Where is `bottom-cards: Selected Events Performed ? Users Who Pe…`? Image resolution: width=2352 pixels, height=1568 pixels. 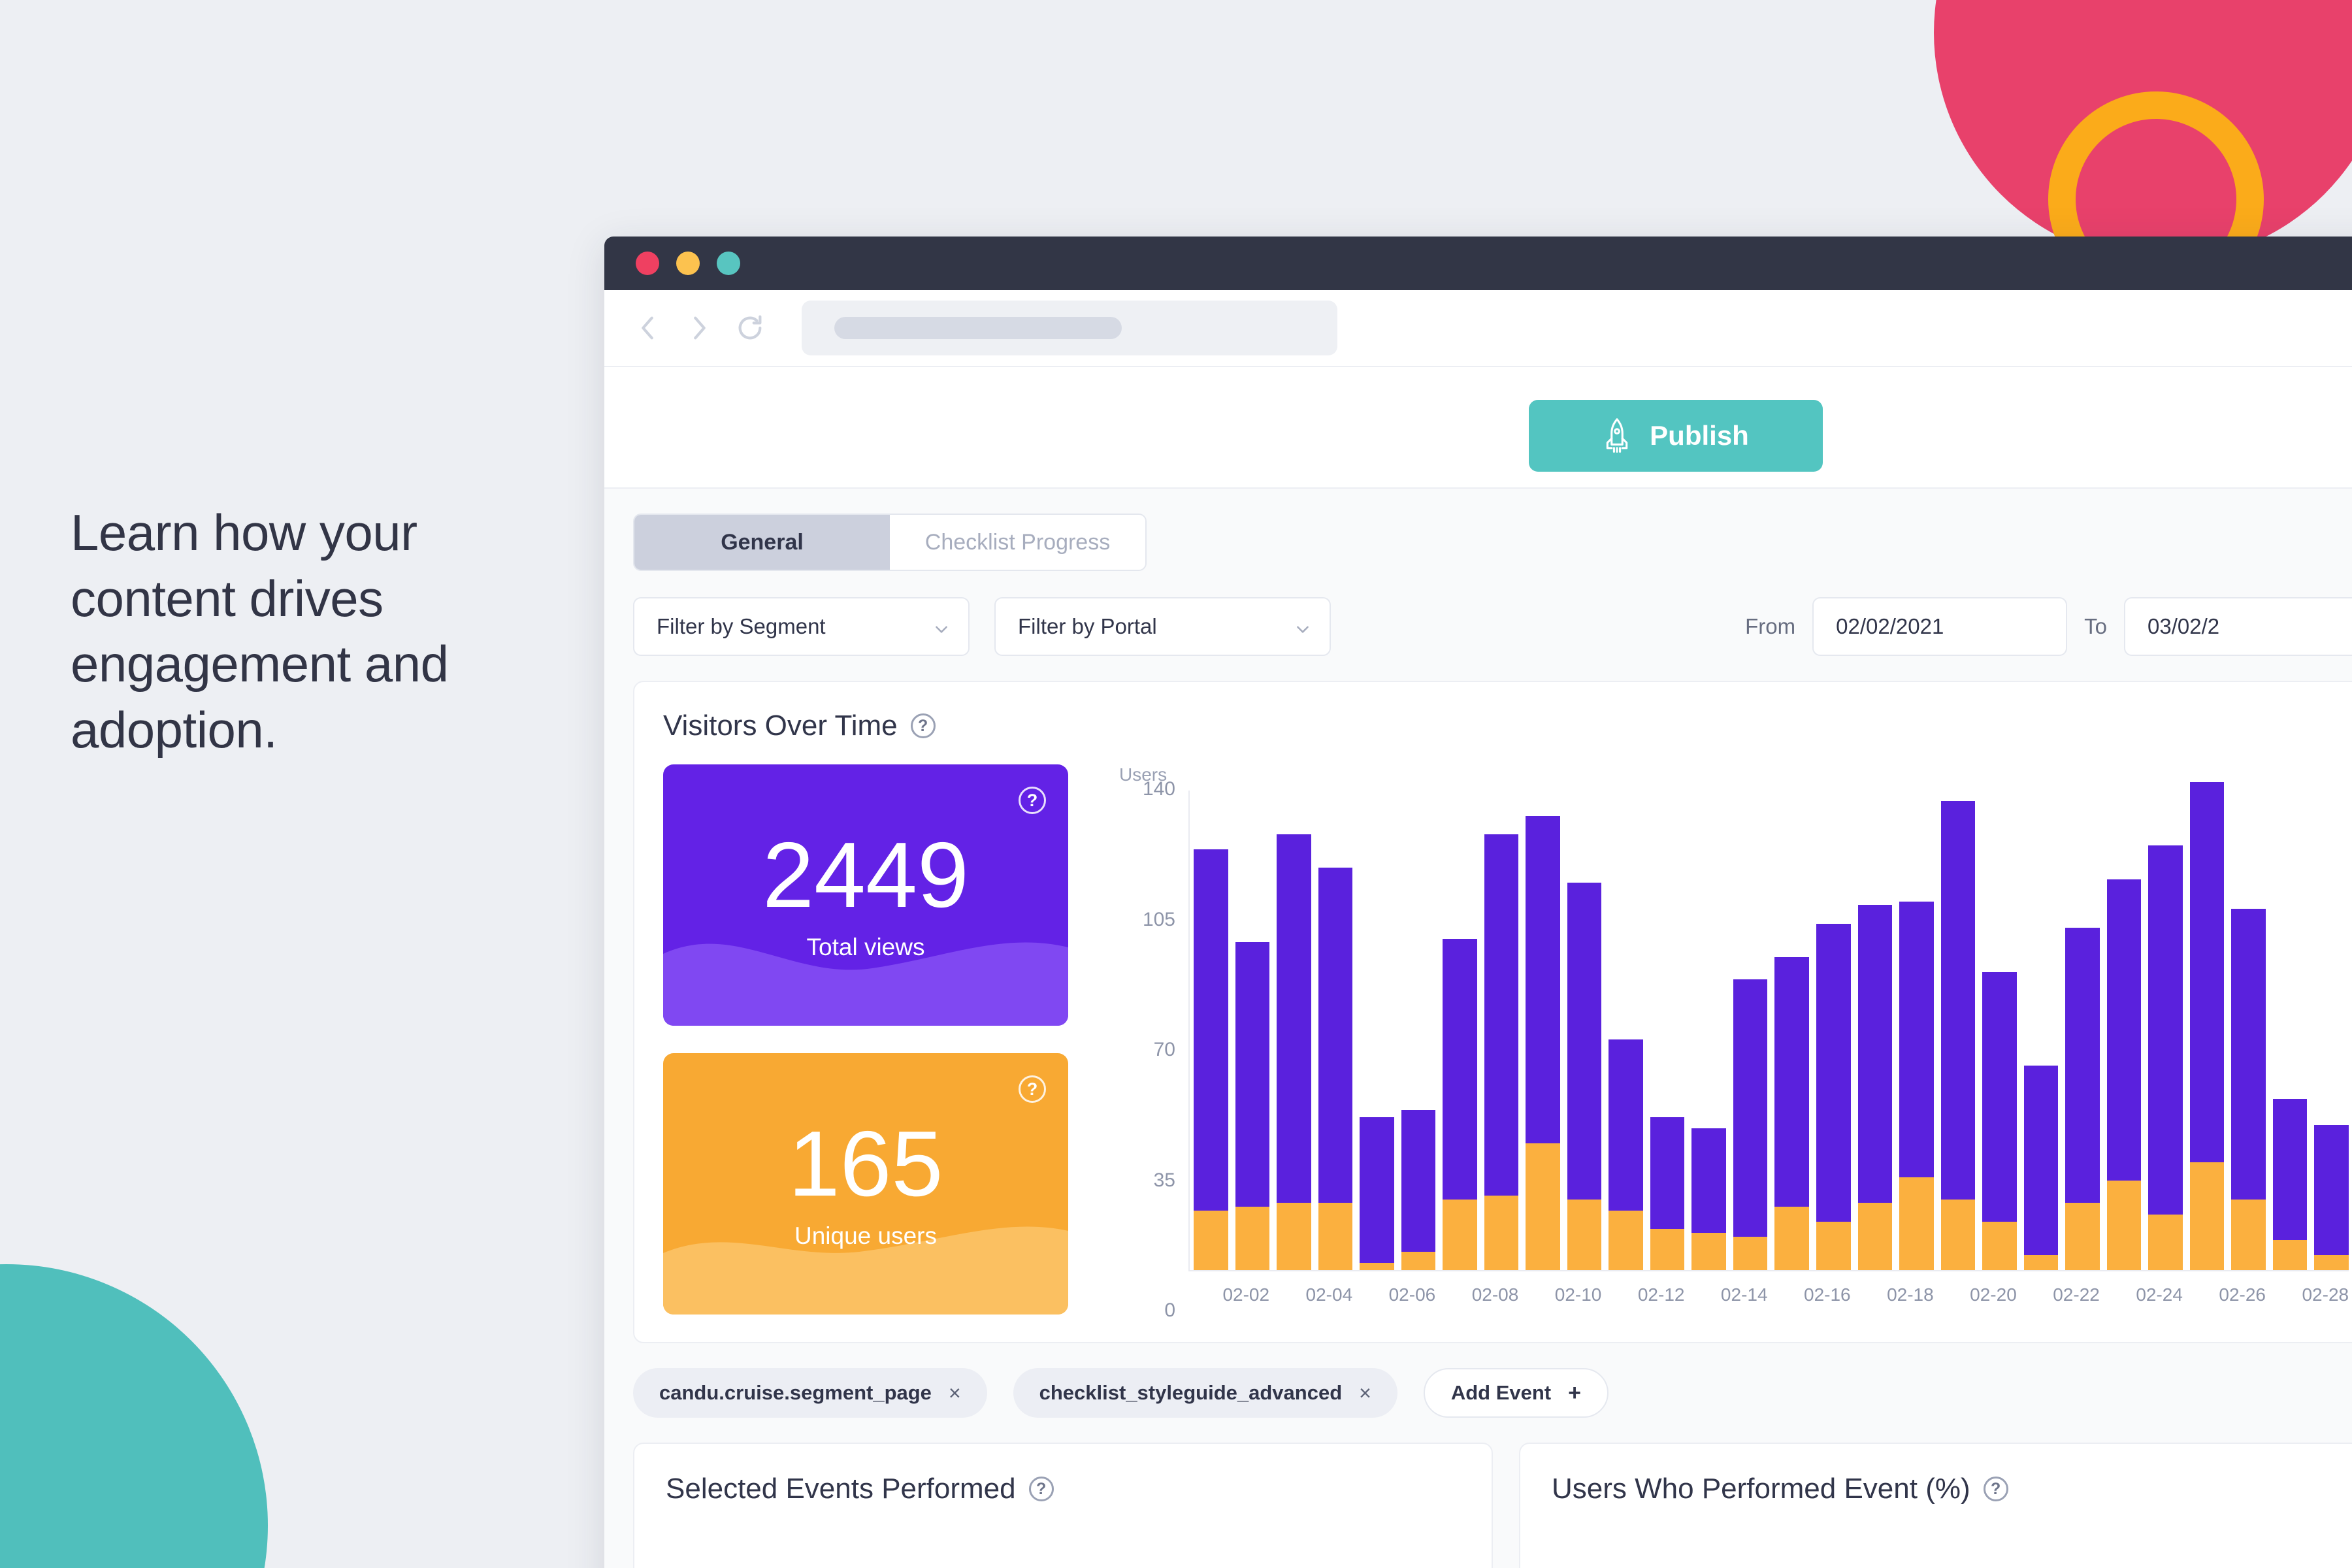 bottom-cards: Selected Events Performed ? Users Who Pe… is located at coordinates (1492, 1505).